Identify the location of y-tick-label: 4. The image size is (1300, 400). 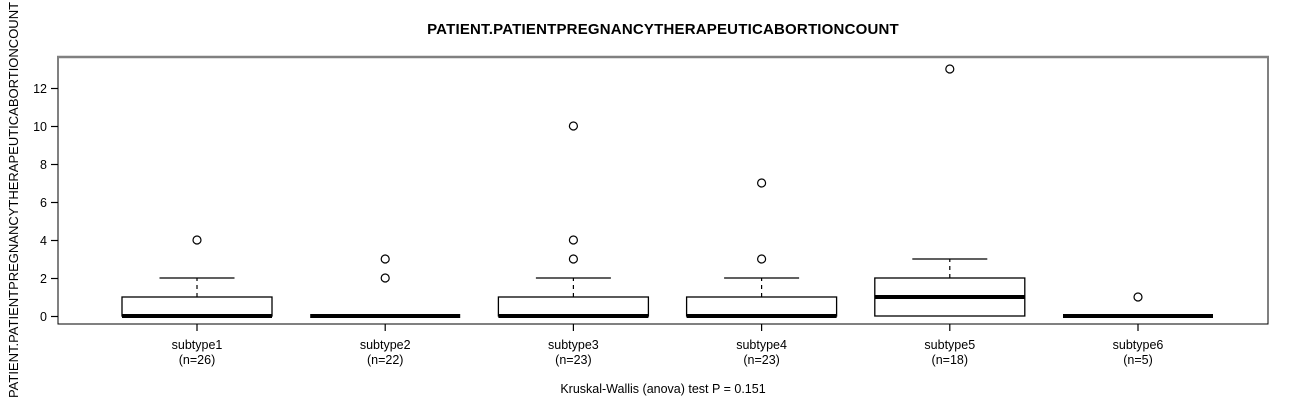
(43, 241).